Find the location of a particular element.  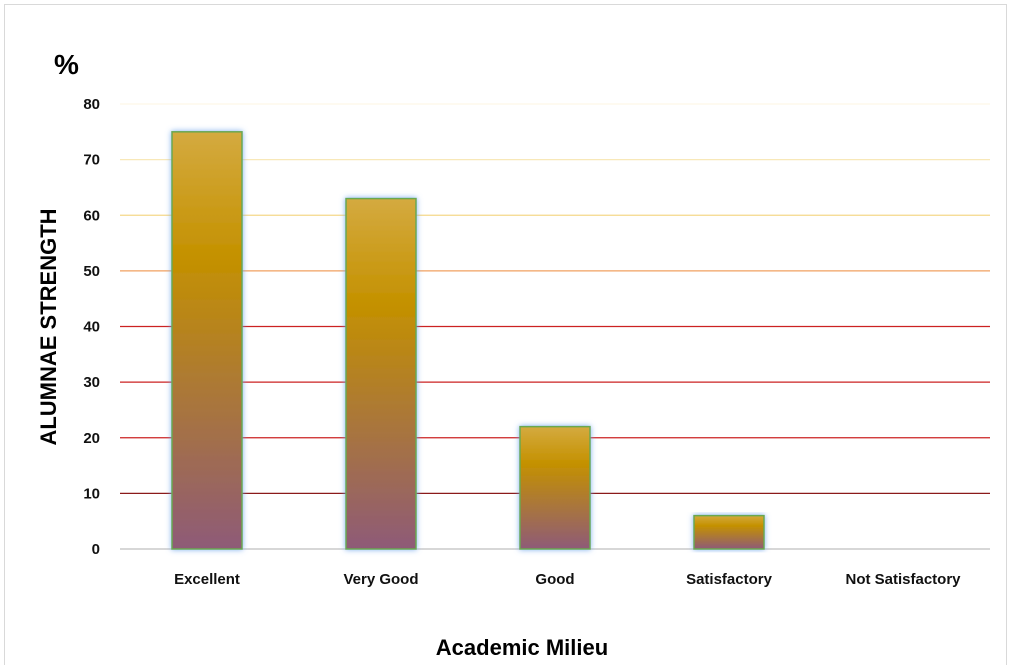

y-tick-label: 10 is located at coordinates (91, 493).